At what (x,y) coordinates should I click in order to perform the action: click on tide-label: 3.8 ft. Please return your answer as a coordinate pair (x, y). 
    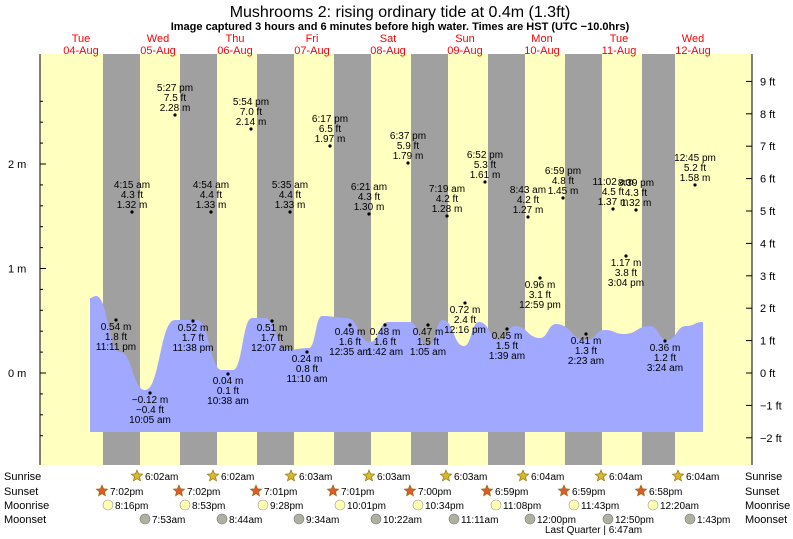
    Looking at the image, I should click on (626, 273).